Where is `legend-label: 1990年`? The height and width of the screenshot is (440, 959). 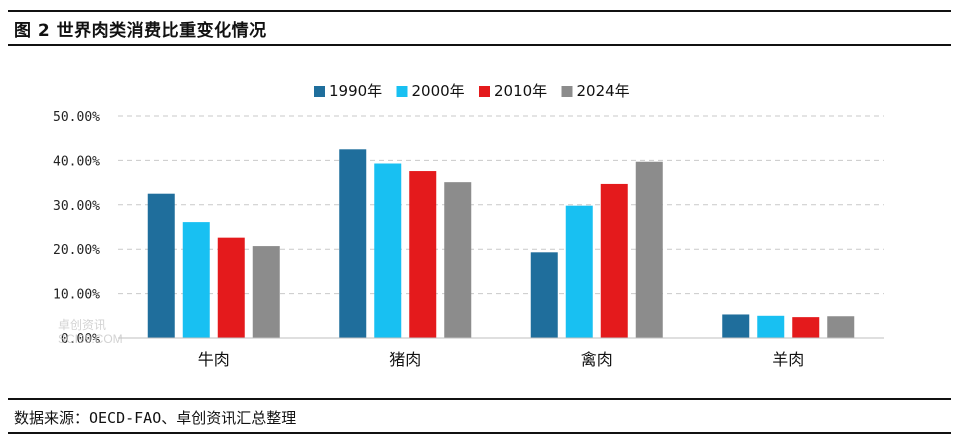
legend-label: 1990年 is located at coordinates (355, 91).